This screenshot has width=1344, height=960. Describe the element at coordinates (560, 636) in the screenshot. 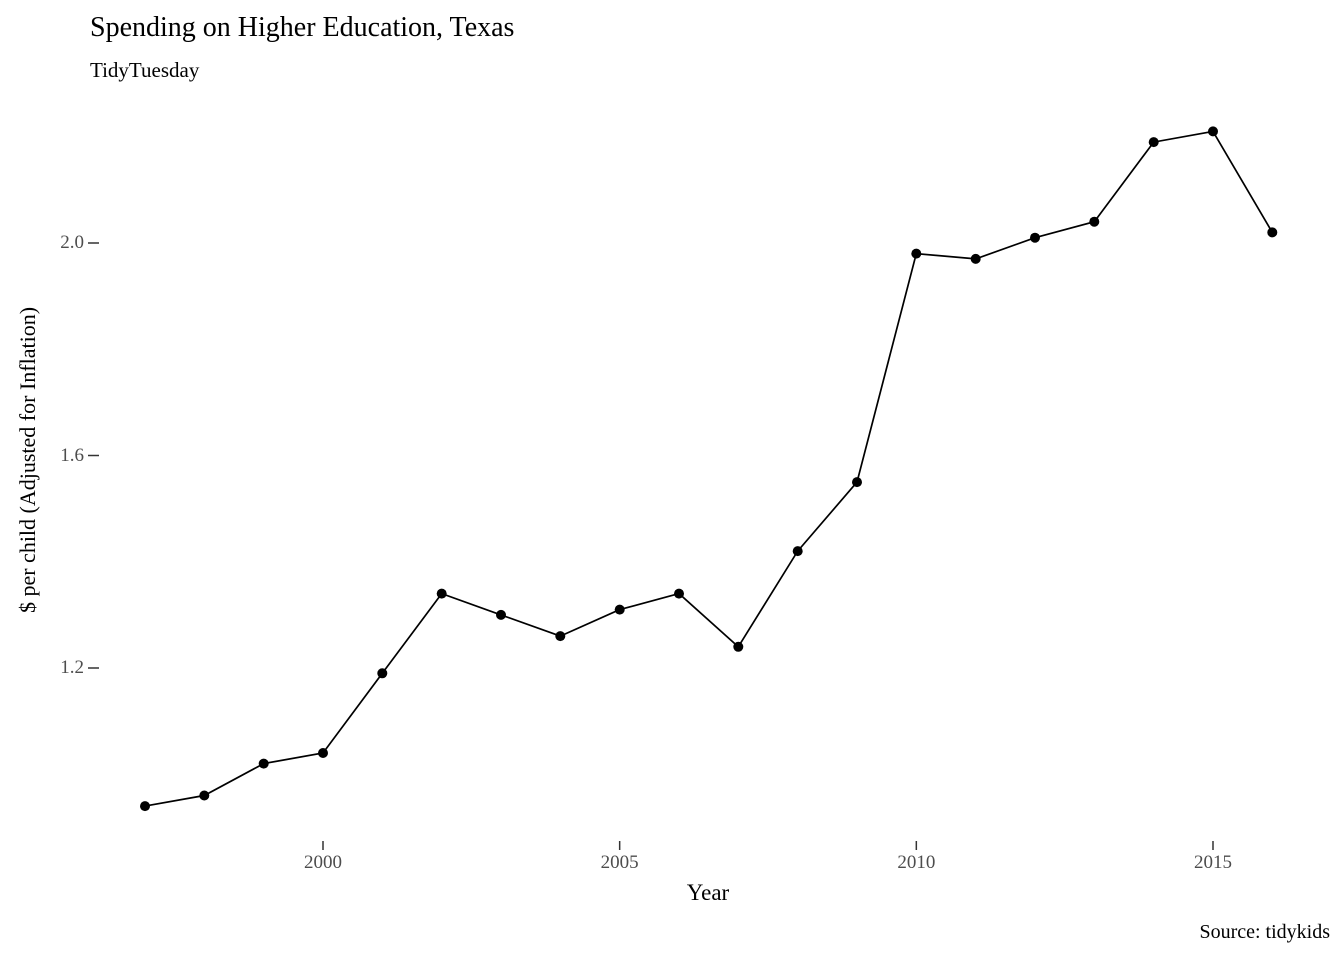

I see `data-point-2004` at that location.